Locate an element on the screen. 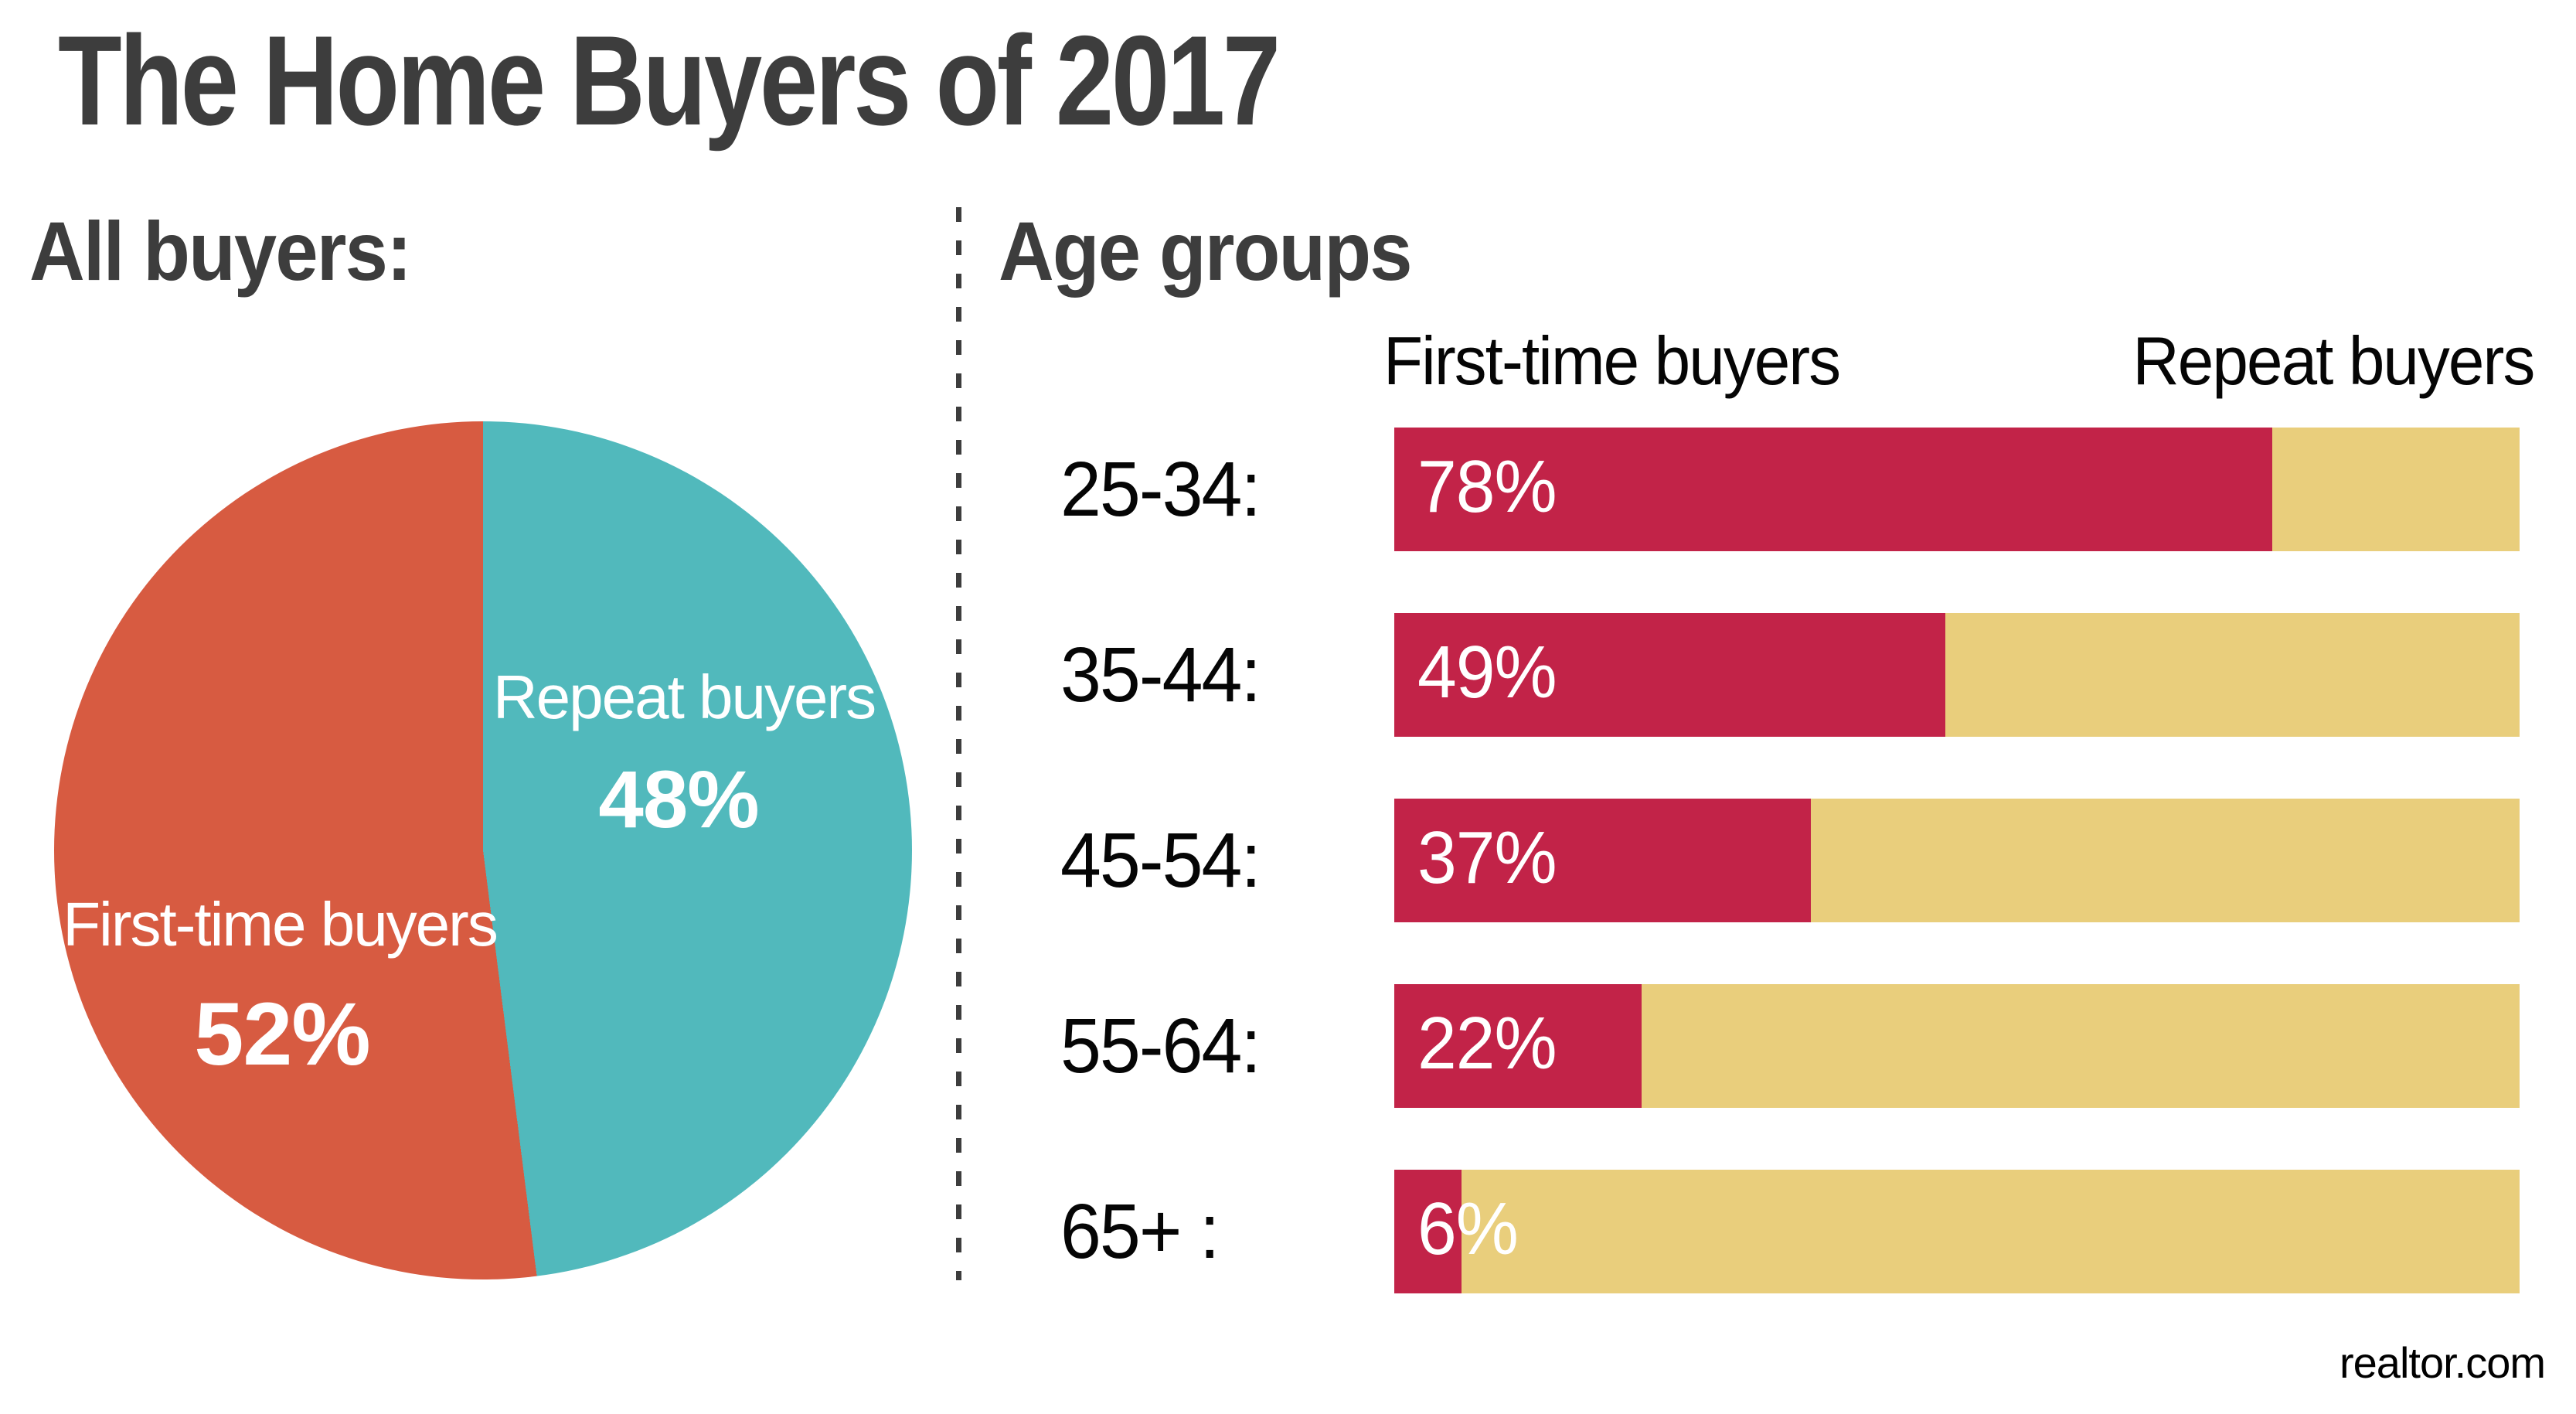 This screenshot has width=2576, height=1414. column-header-repeat-buyers: Repeat buyers is located at coordinates (2333, 360).